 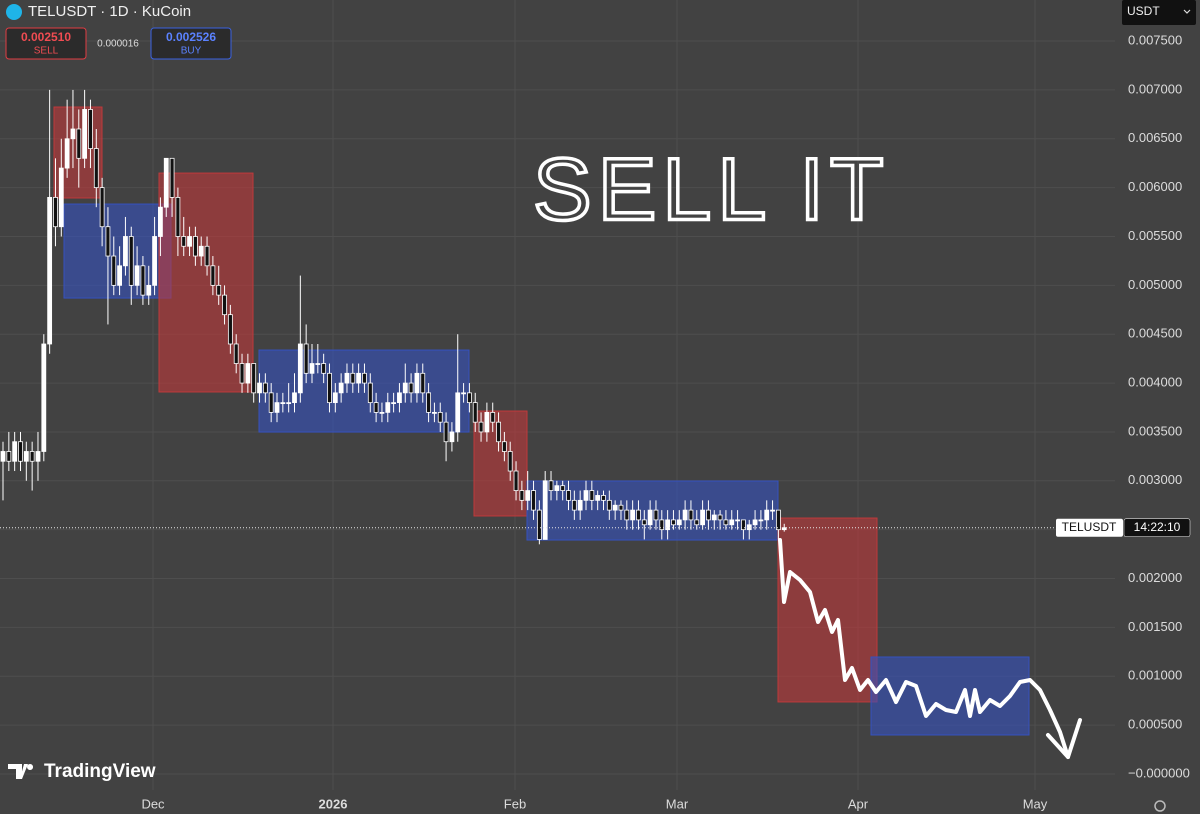 I want to click on symbol-tag, so click(x=1089, y=527).